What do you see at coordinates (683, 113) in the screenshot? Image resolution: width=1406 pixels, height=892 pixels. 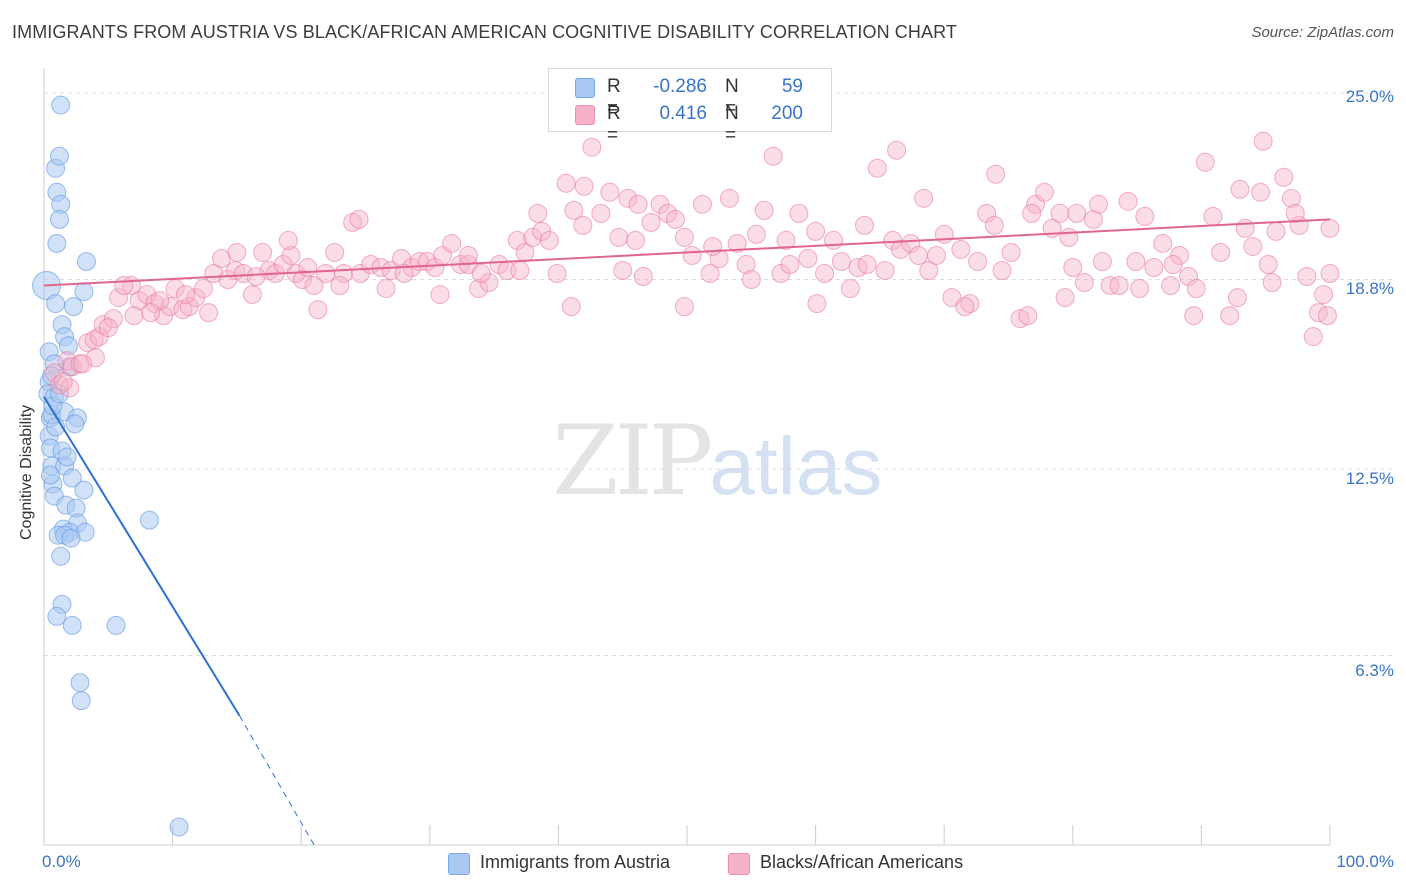 I see `legend-r-value-black: 0.416` at bounding box center [683, 113].